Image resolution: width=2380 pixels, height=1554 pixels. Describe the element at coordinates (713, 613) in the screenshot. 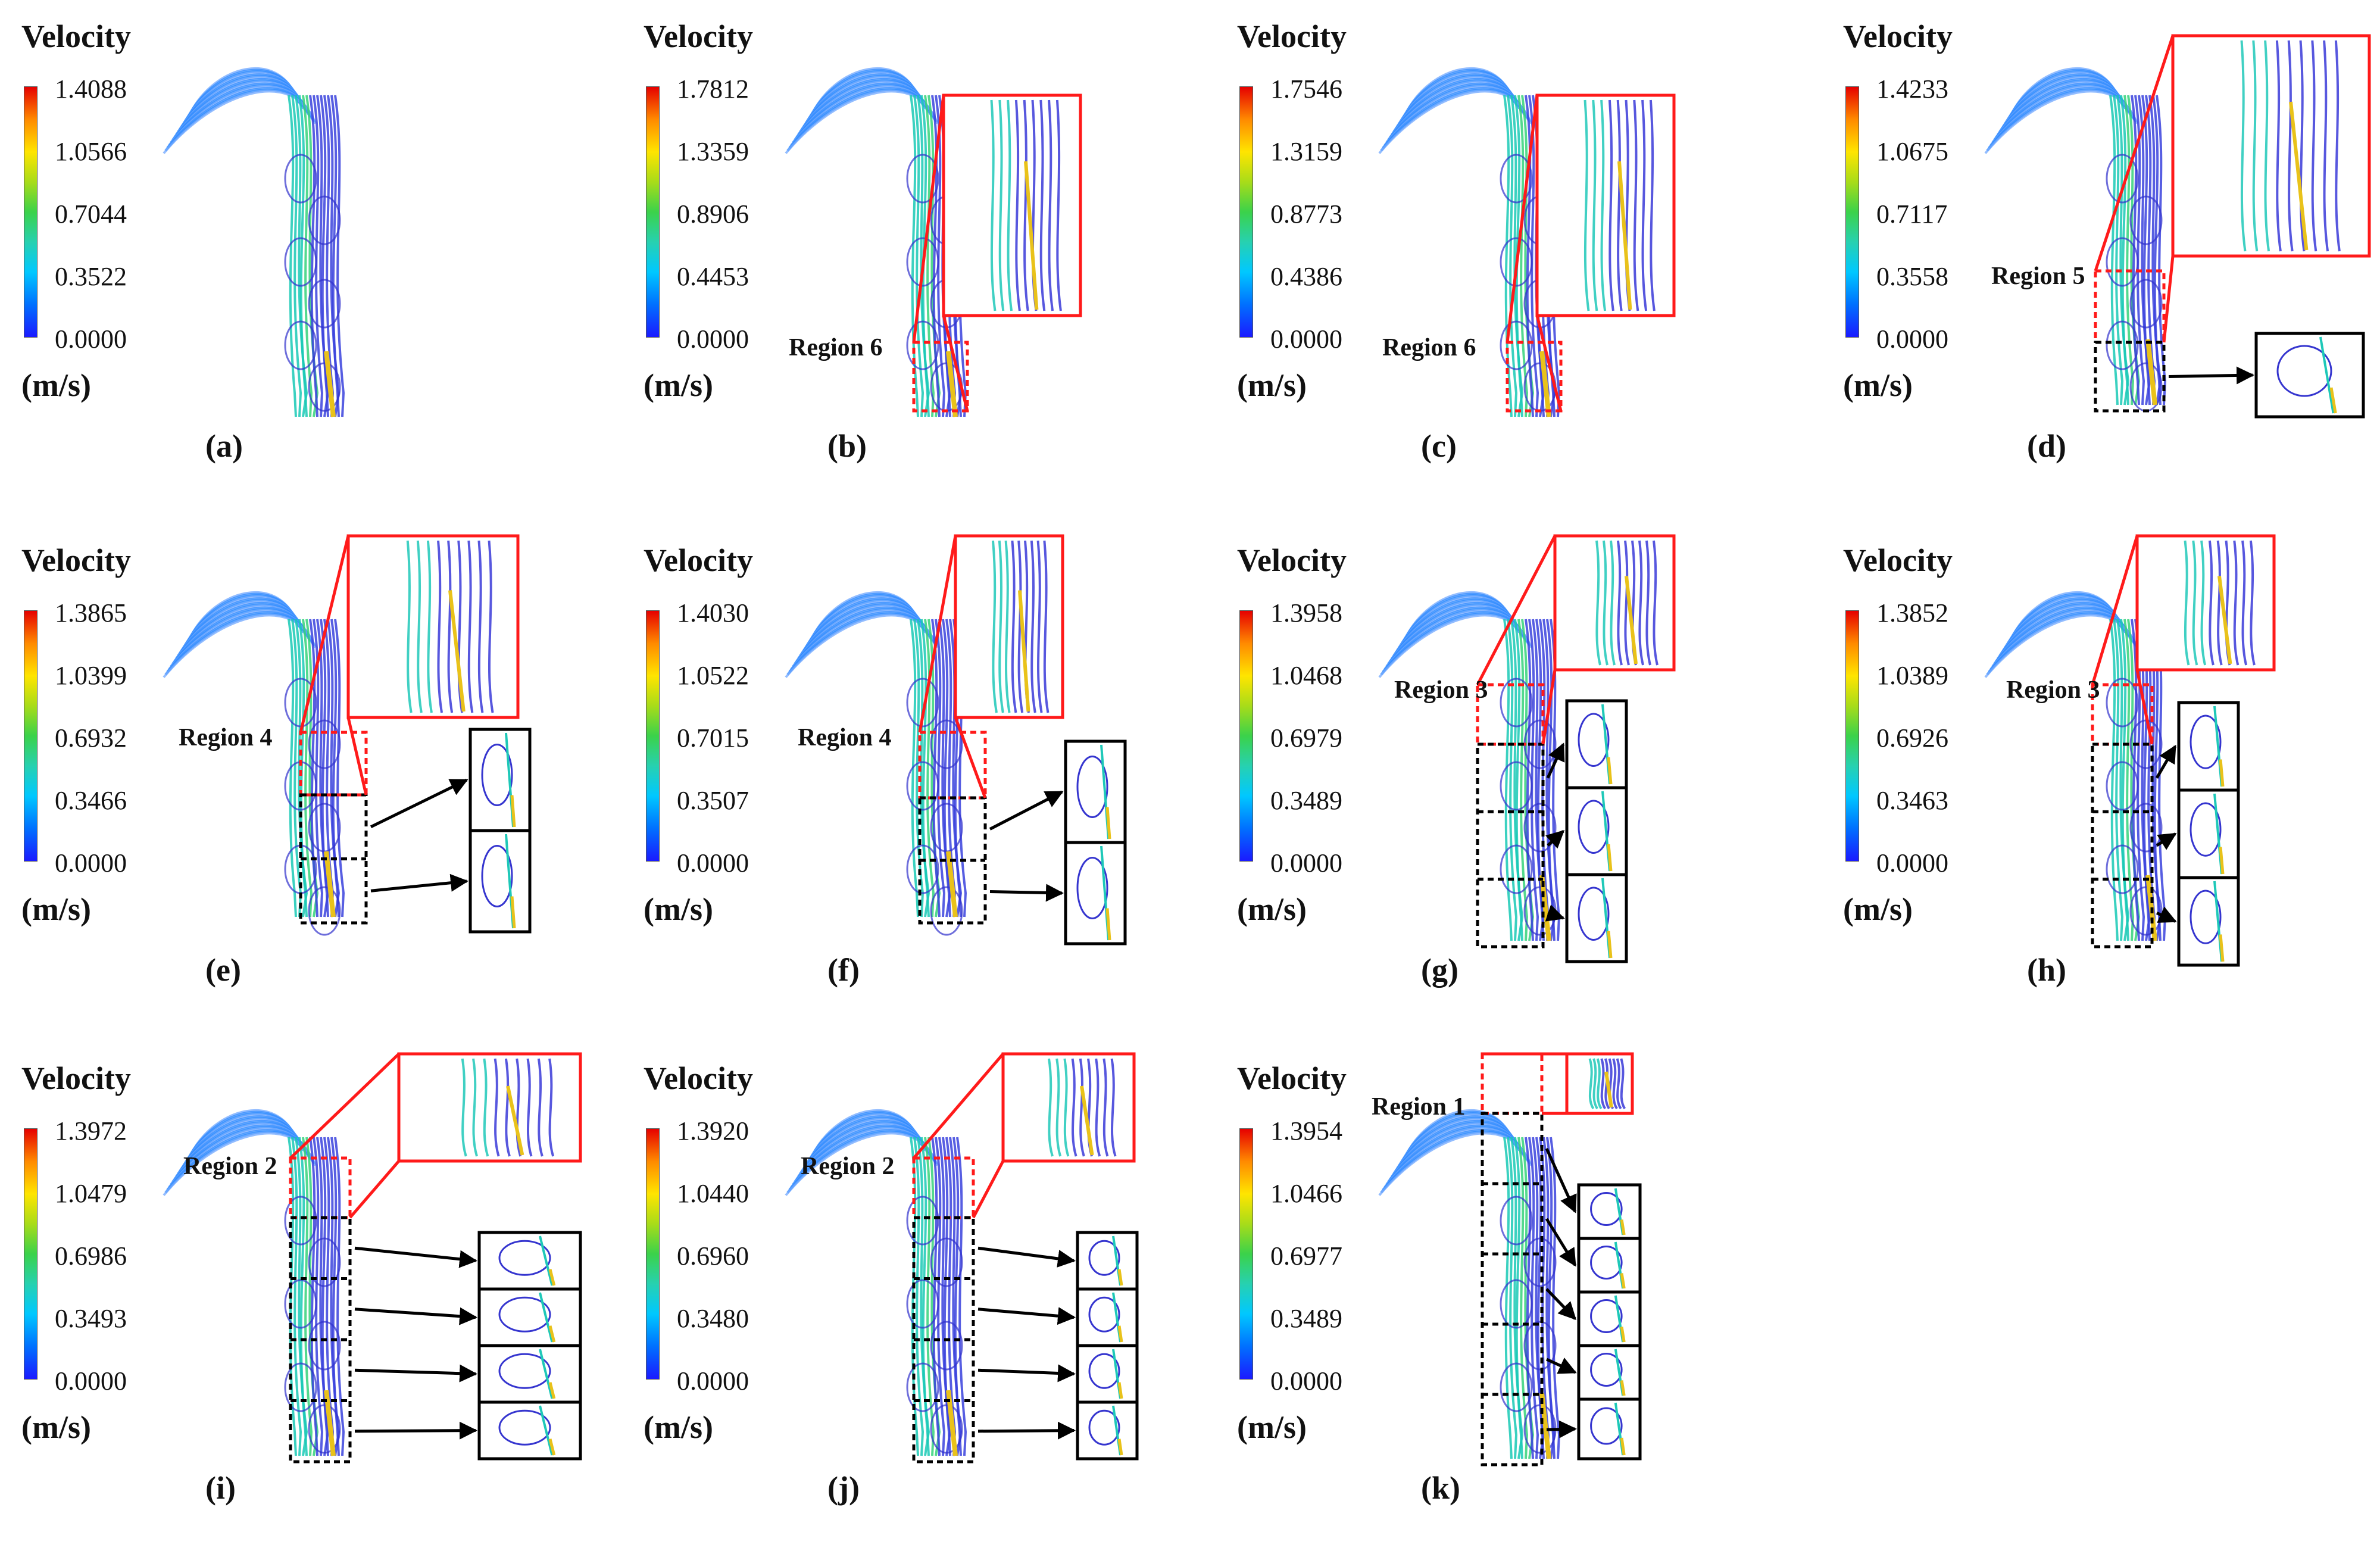

I see `colorbar-tick-label: 1.4030` at that location.